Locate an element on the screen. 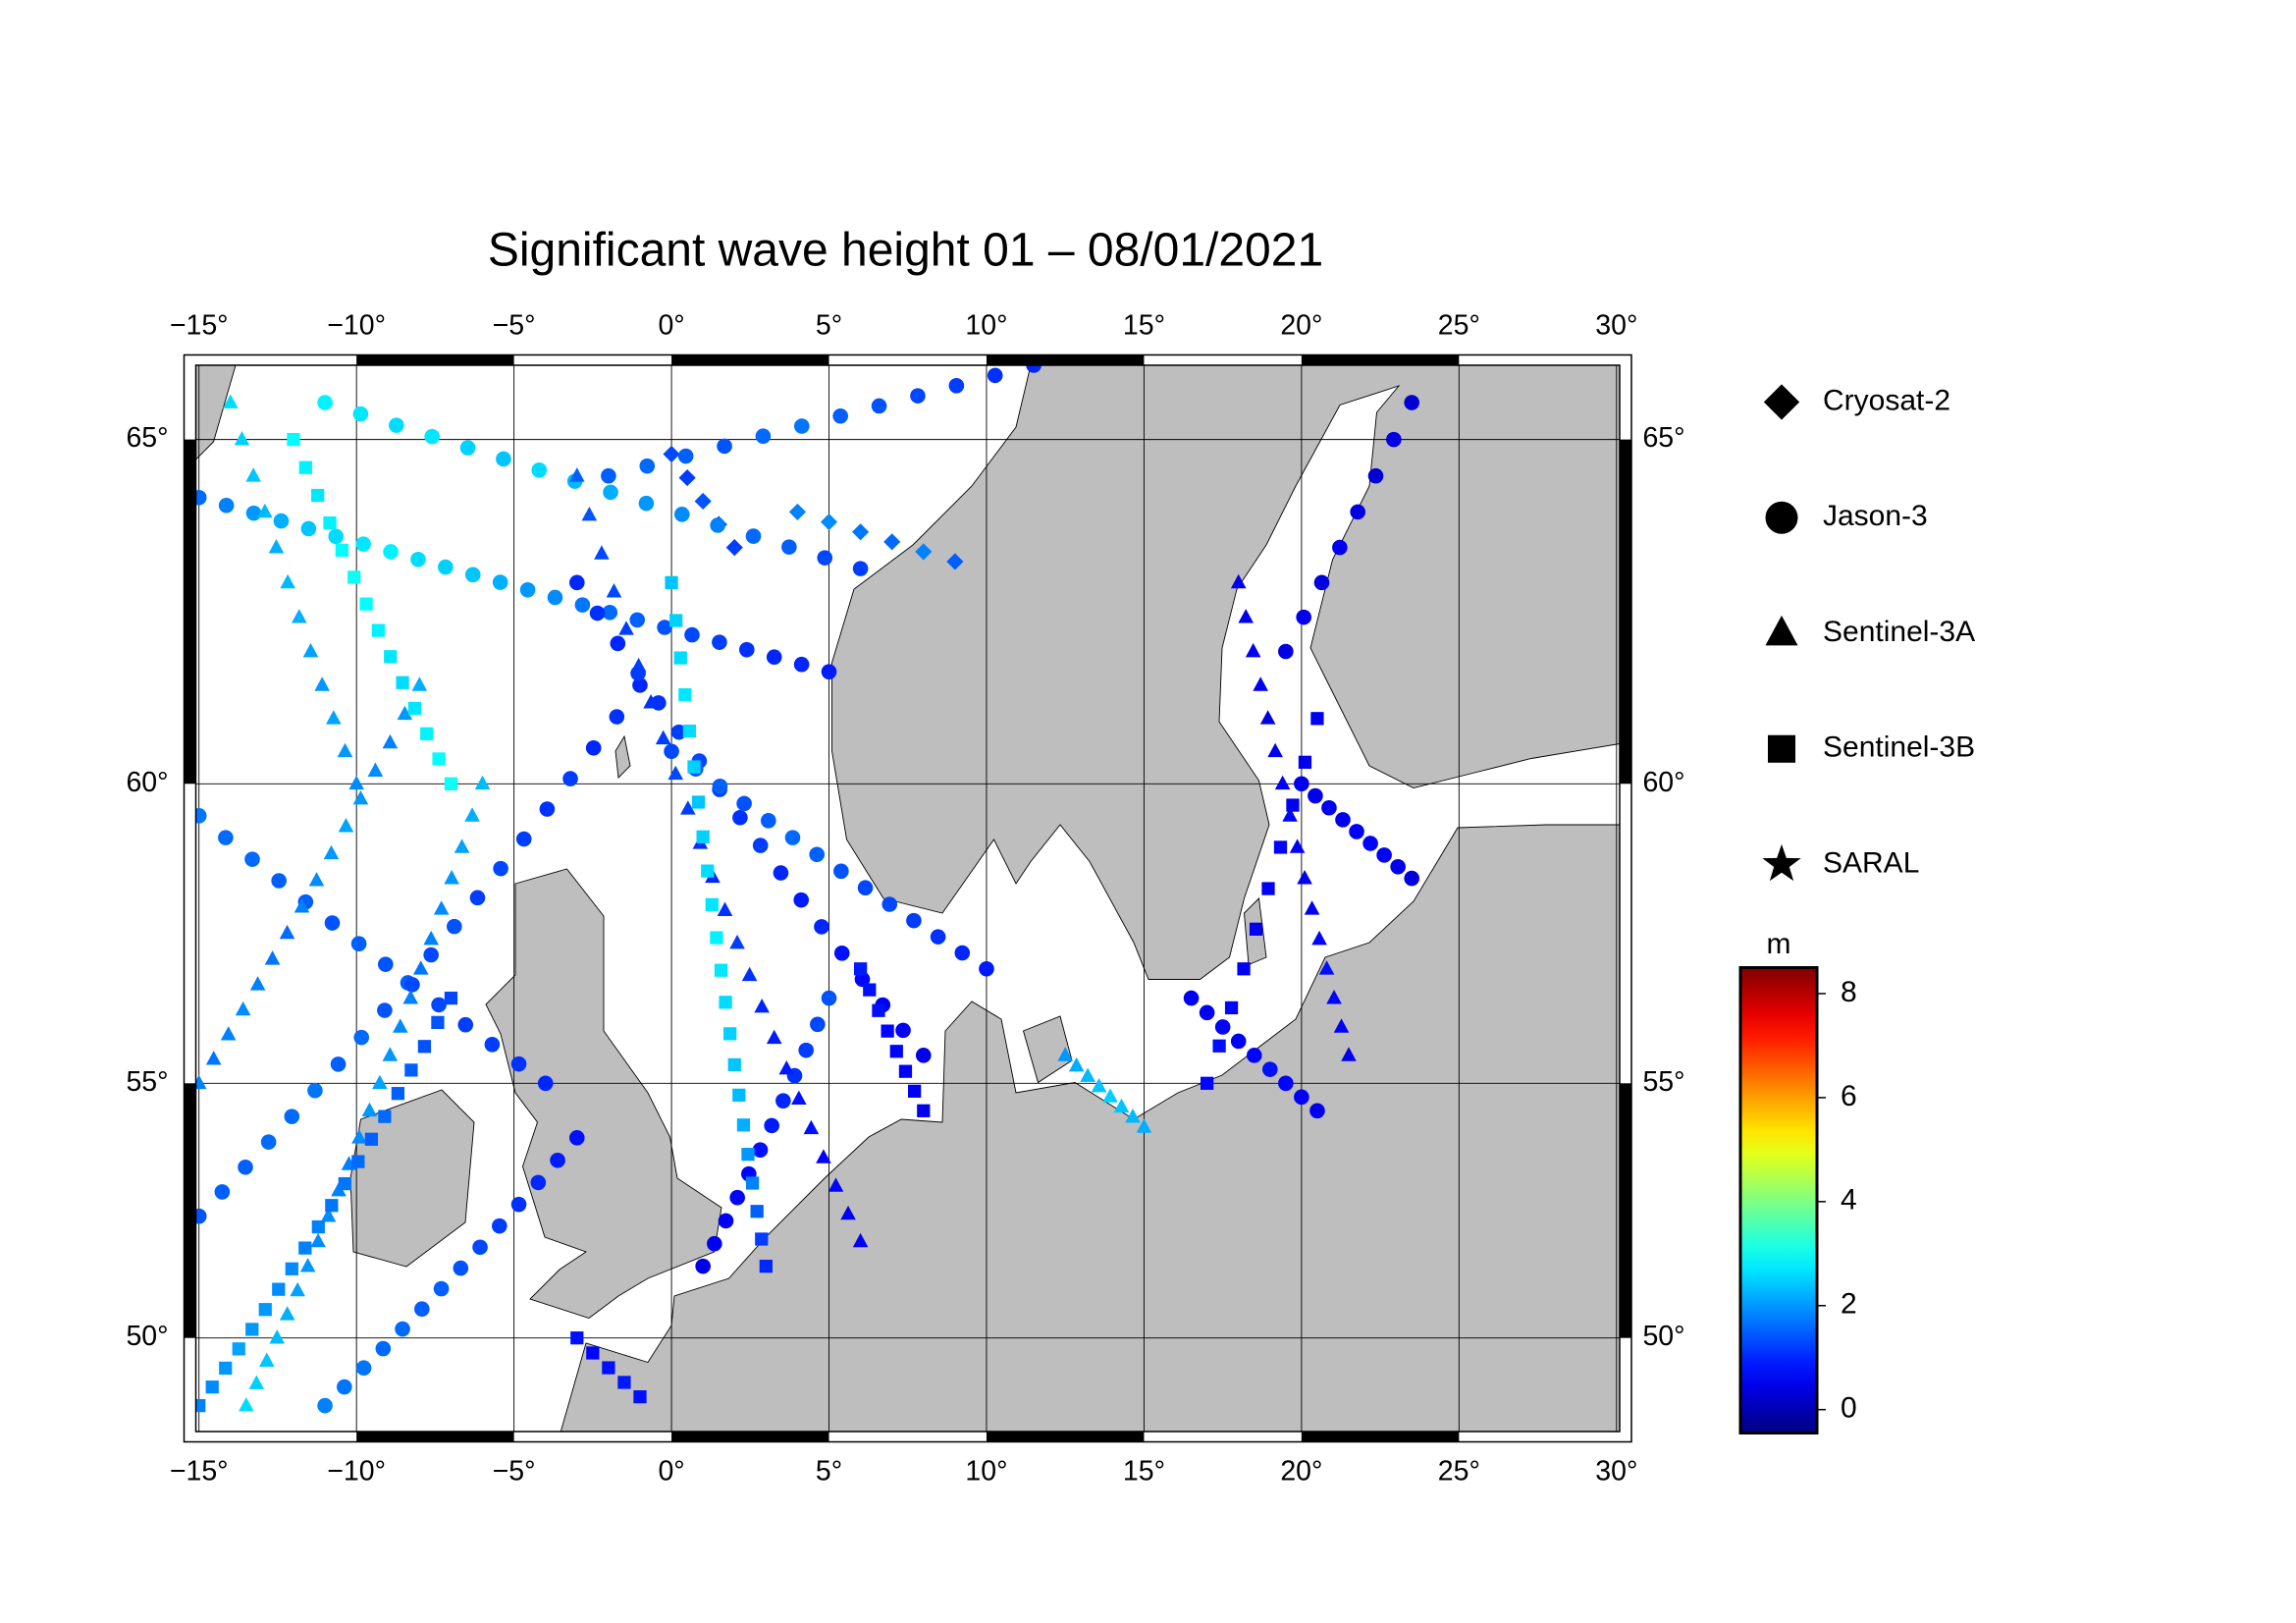 The image size is (2296, 1623). legend-marker is located at coordinates (1781, 862).